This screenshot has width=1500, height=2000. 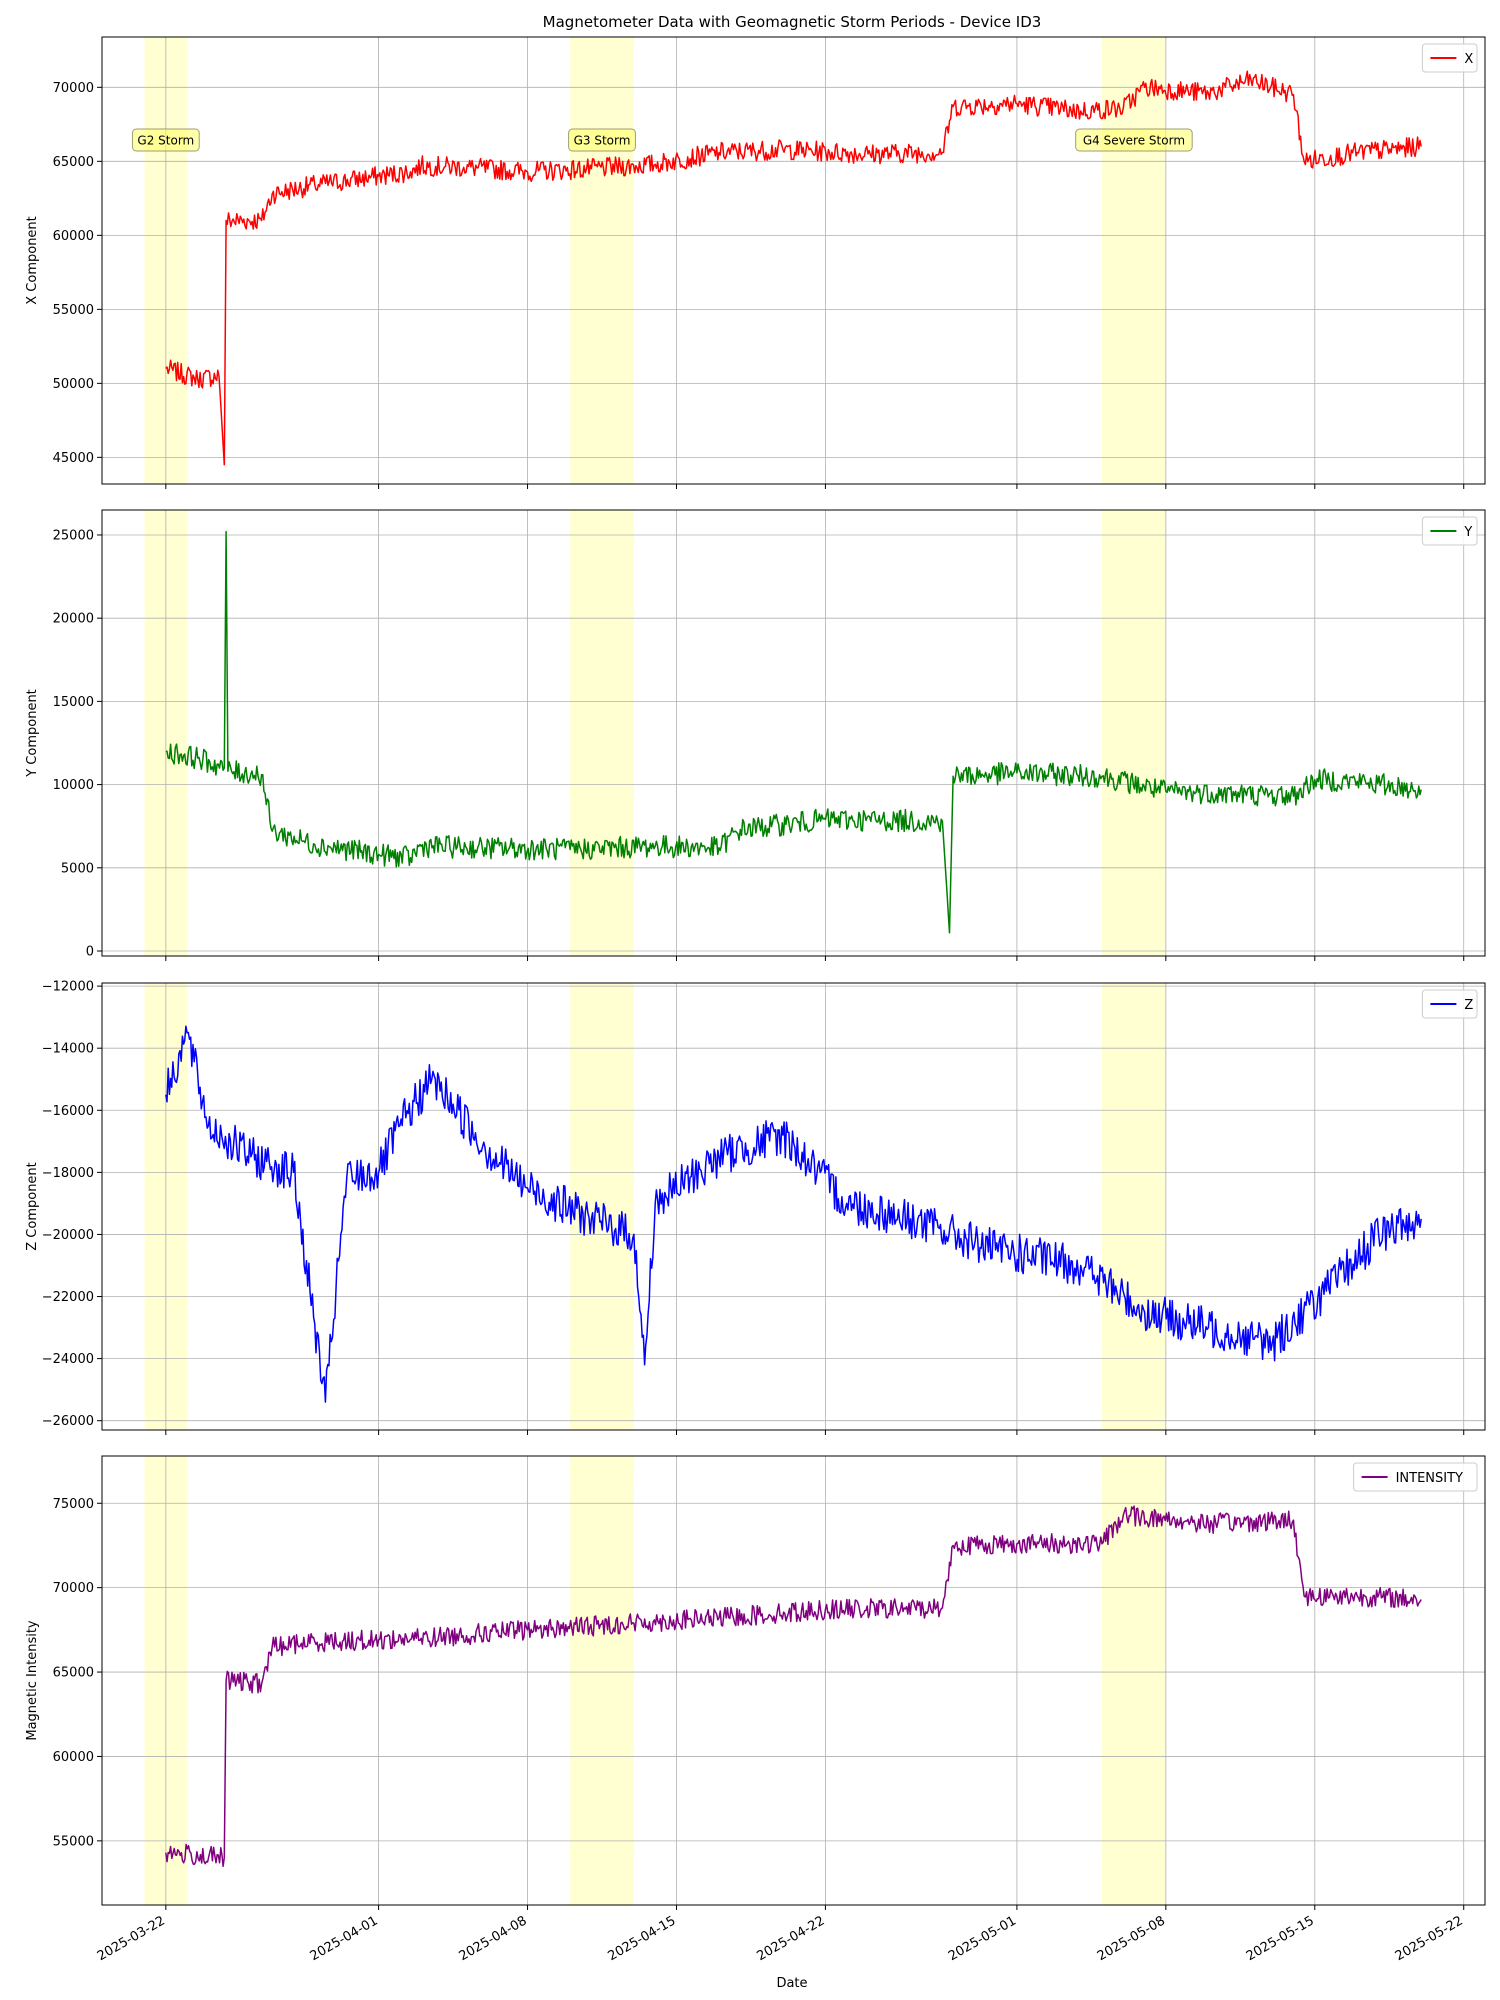 What do you see at coordinates (68, 1297) in the screenshot?
I see `y-tick-label: −22000` at bounding box center [68, 1297].